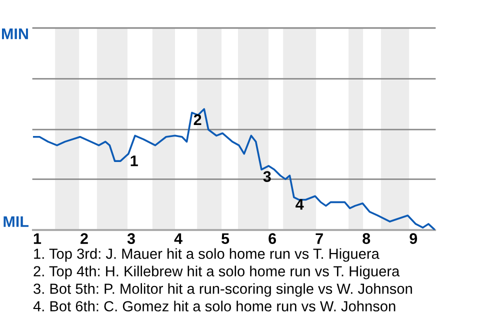 This screenshot has width=480, height=320. Describe the element at coordinates (272, 238) in the screenshot. I see `x-tick-label: 6` at that location.